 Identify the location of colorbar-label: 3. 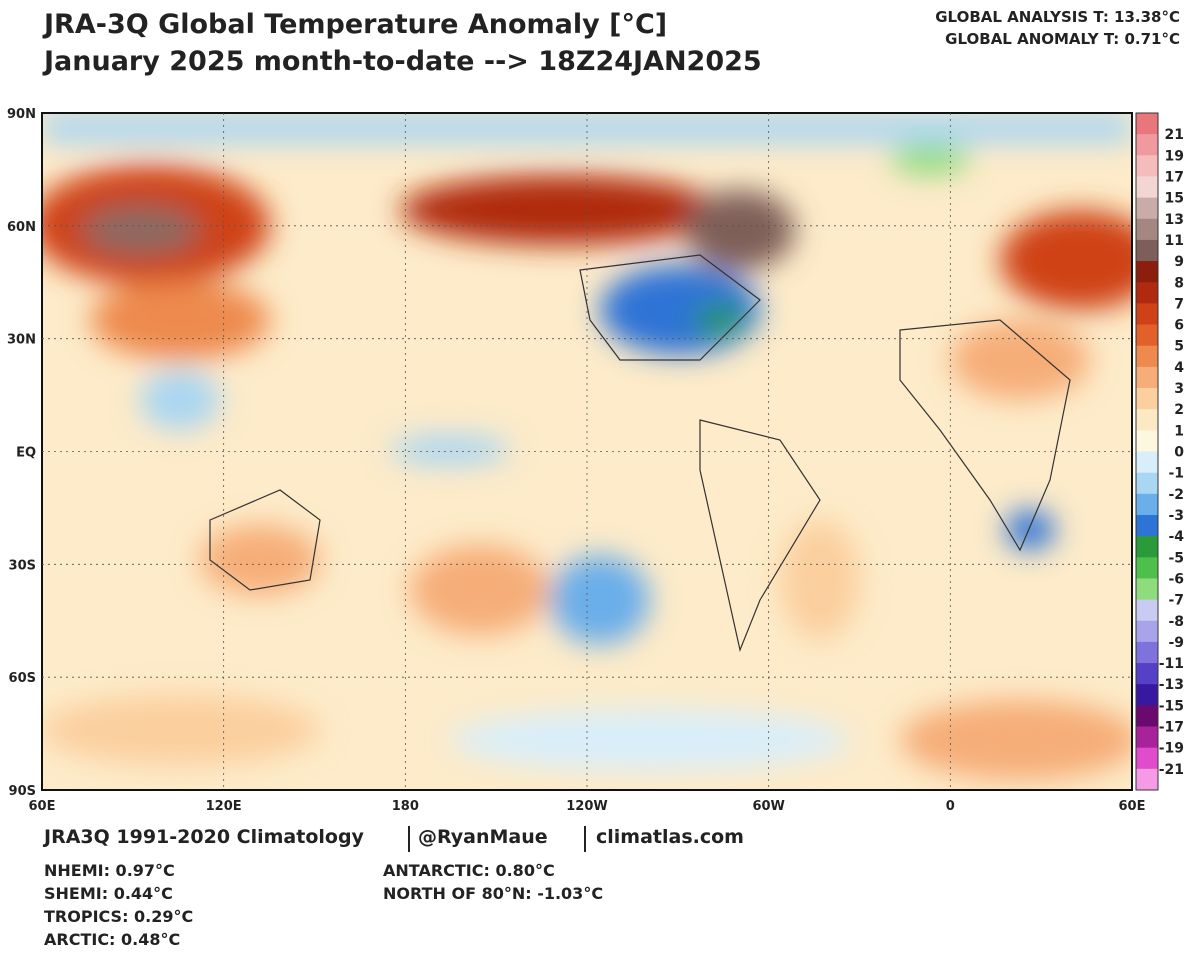
(1179, 389).